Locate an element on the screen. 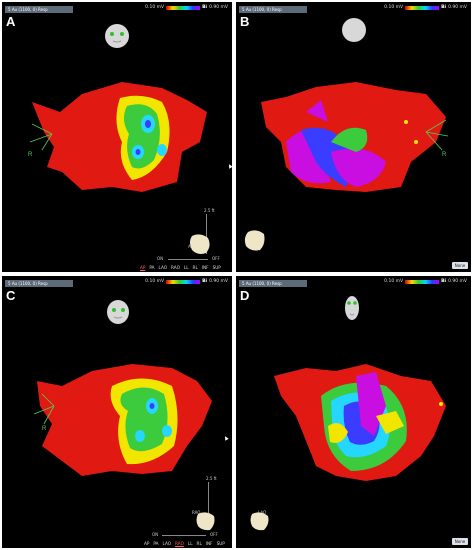 This screenshot has height=550, width=473. mini-view-label-rao: RAO is located at coordinates (196, 512).